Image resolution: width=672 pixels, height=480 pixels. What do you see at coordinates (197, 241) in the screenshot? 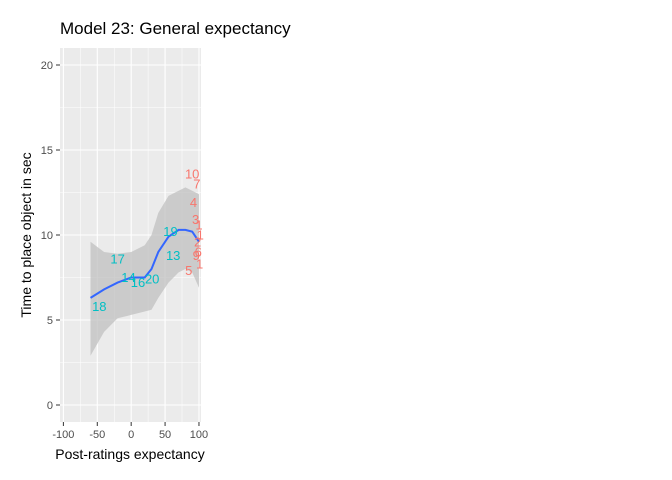
I see `point-label: 2` at bounding box center [197, 241].